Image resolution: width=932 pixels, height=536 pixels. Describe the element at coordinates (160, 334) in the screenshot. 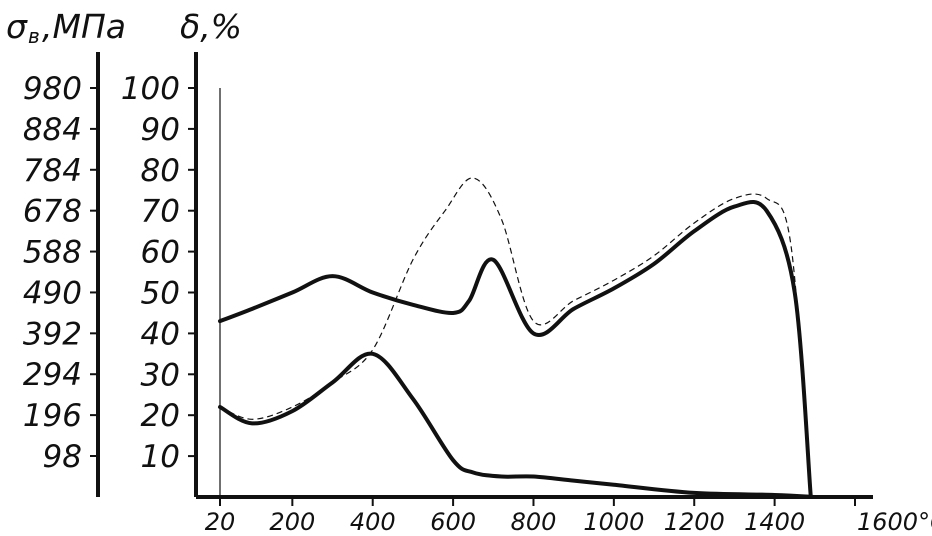

I see `right-axis-tick-label: 40` at that location.